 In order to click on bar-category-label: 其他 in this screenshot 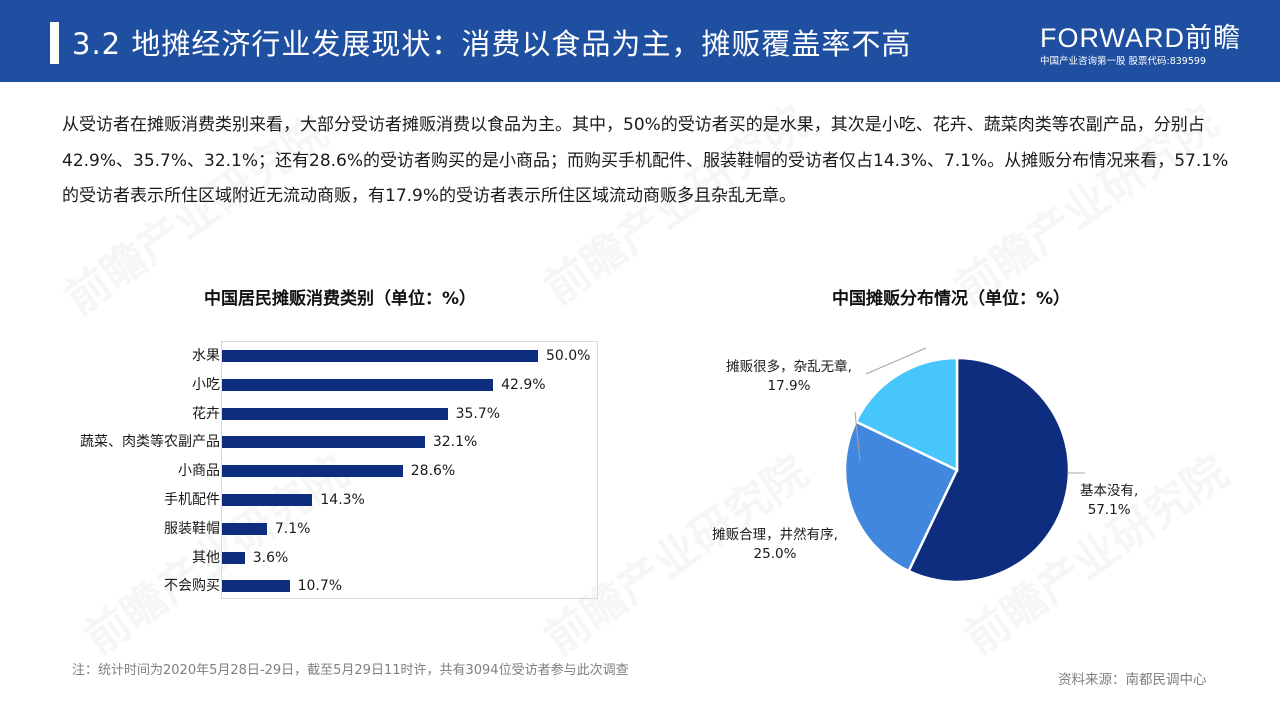, I will do `click(206, 557)`.